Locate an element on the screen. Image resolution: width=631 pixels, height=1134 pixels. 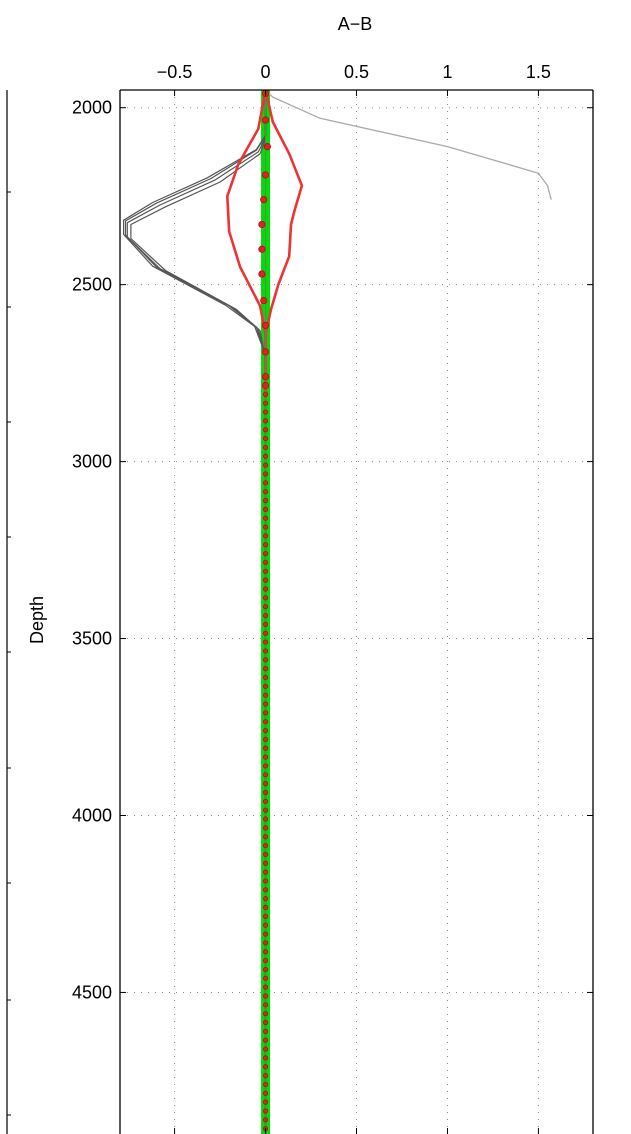
envelope-right-line is located at coordinates (284, 244).